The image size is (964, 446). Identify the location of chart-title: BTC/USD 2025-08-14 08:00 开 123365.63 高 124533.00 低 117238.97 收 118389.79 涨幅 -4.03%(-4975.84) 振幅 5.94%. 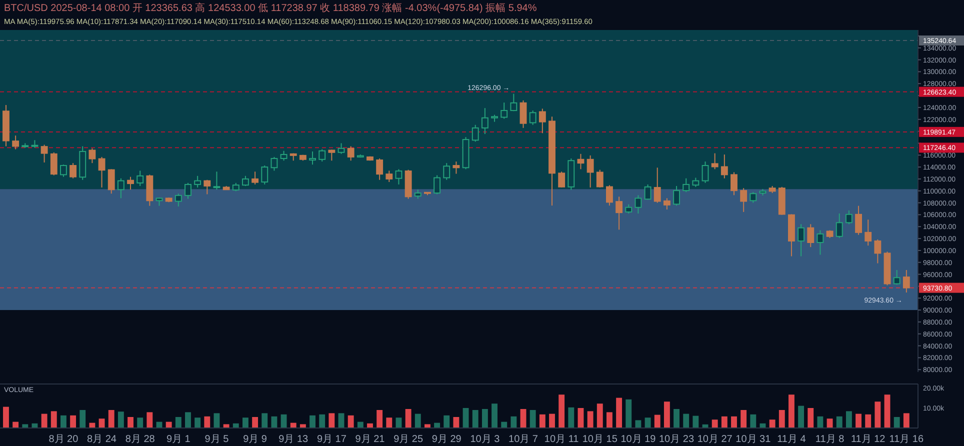
(270, 8).